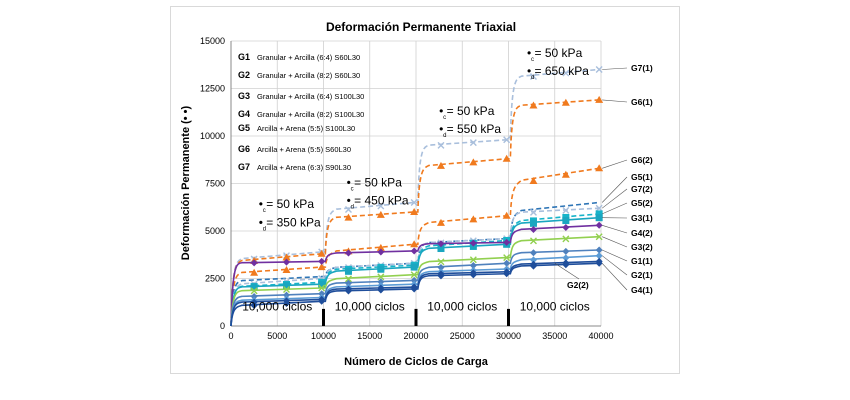  Describe the element at coordinates (378, 200) in the screenshot. I see `stress-deviator-label: • = 450 kPa` at that location.